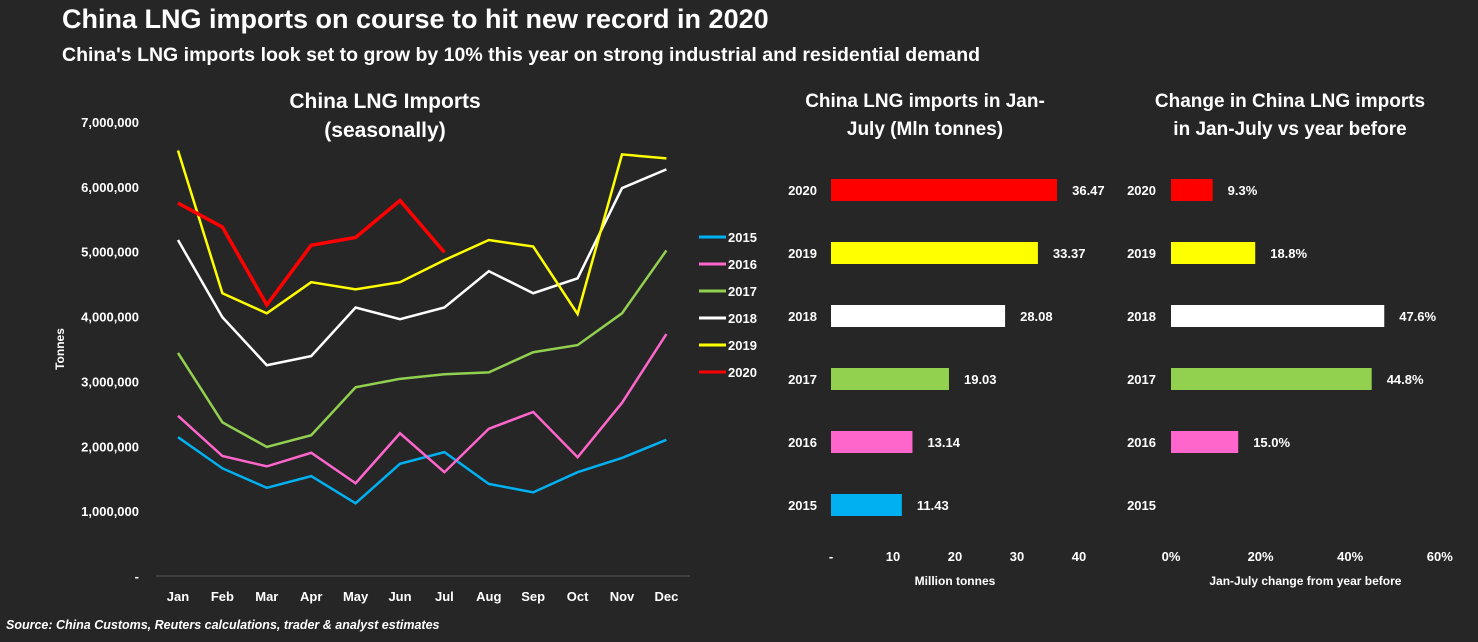 The height and width of the screenshot is (642, 1478). I want to click on x-tick-label: Jun, so click(399, 596).